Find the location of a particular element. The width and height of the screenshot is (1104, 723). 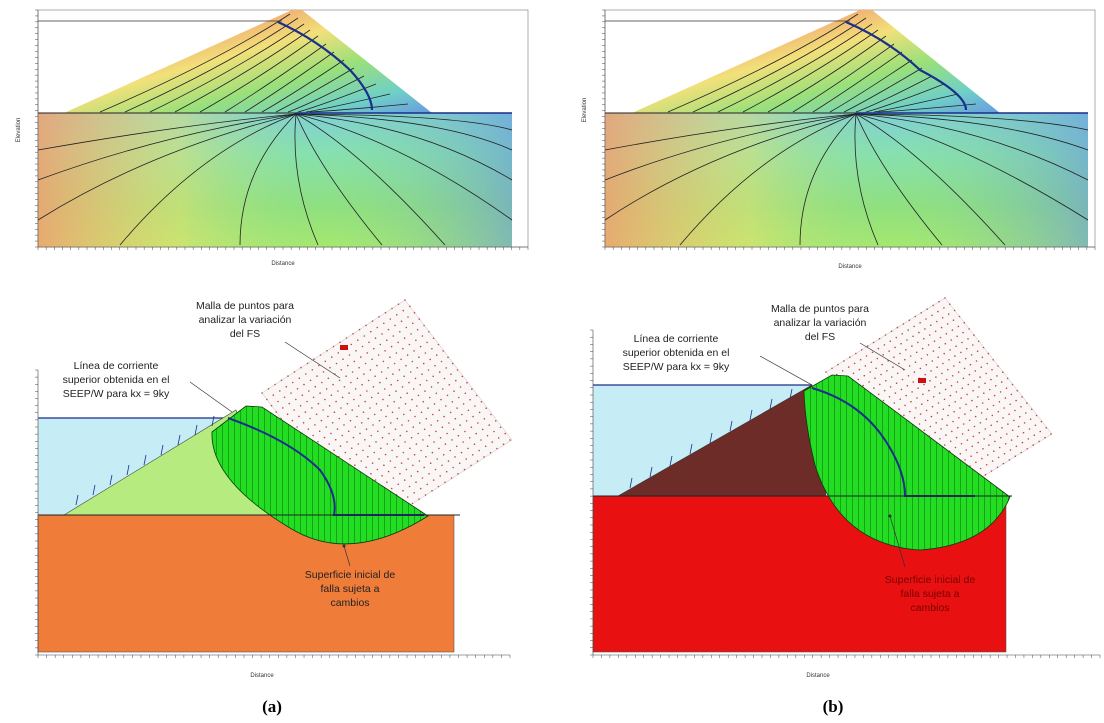

x-axis-label: Distance is located at coordinates (850, 267).